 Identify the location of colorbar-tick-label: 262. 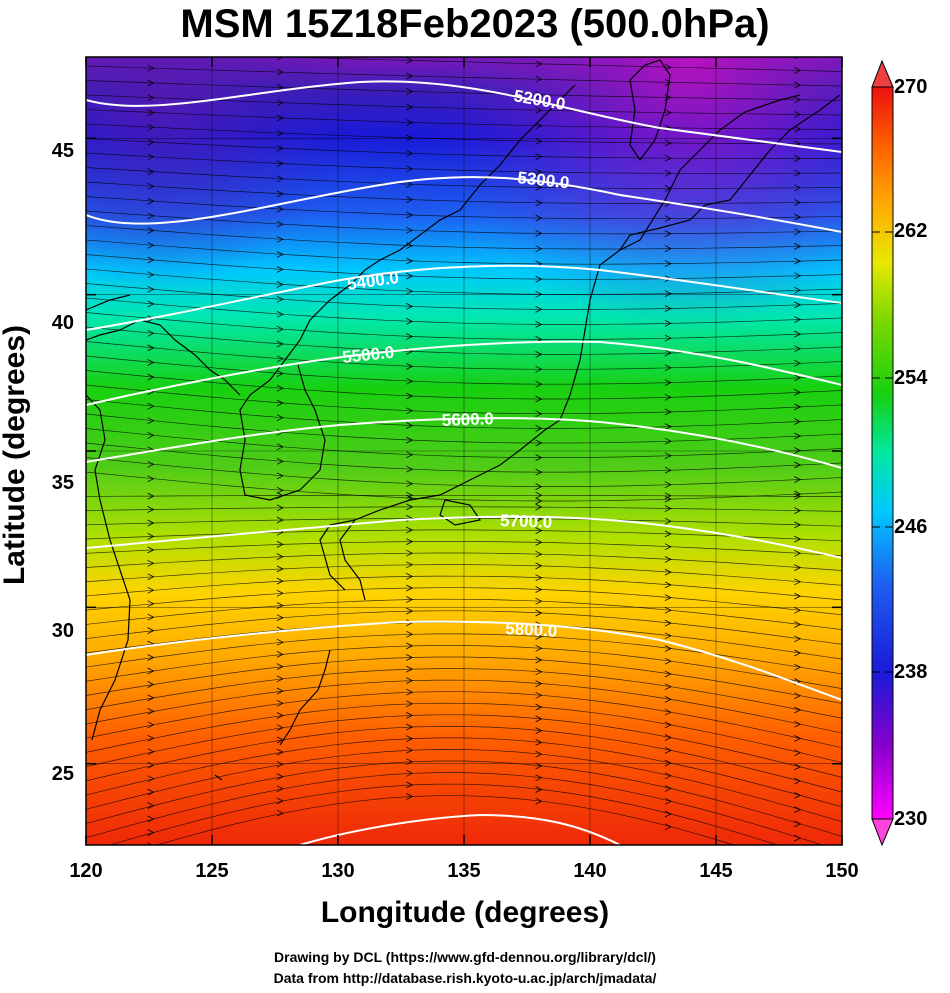
(911, 231).